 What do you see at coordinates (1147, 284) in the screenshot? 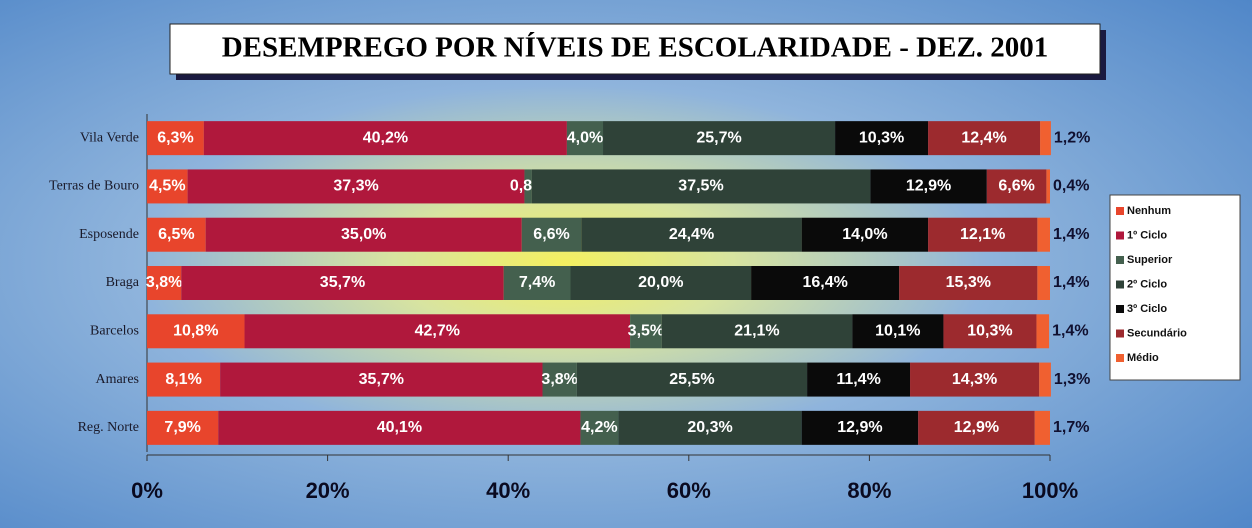
I see `legend-label: 2º Ciclo` at bounding box center [1147, 284].